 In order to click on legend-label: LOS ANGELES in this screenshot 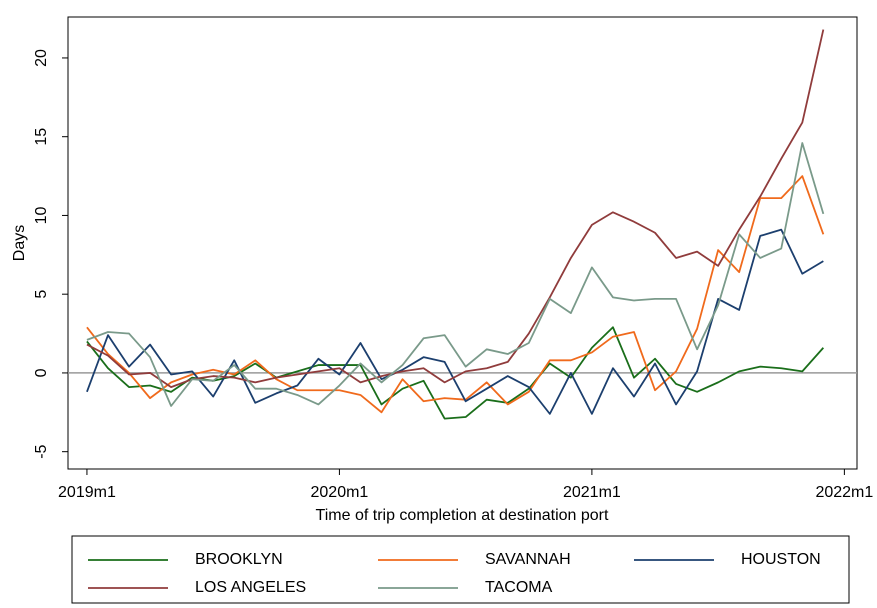, I will do `click(250, 587)`.